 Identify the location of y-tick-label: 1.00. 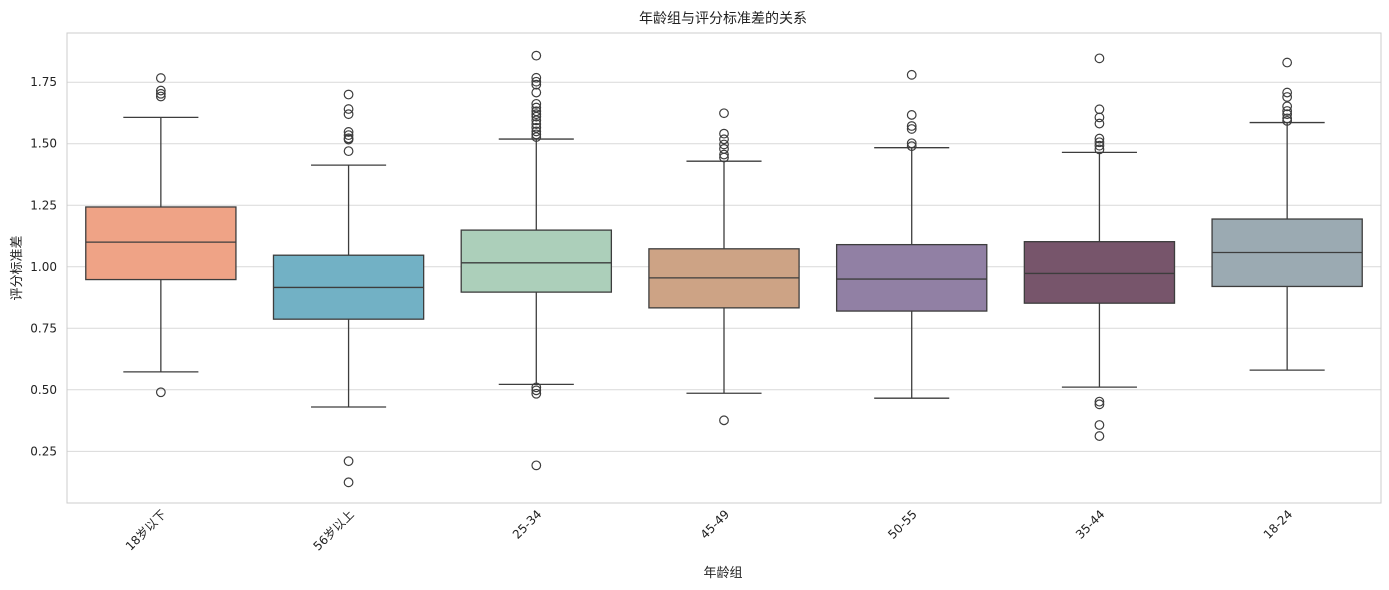
(43, 267).